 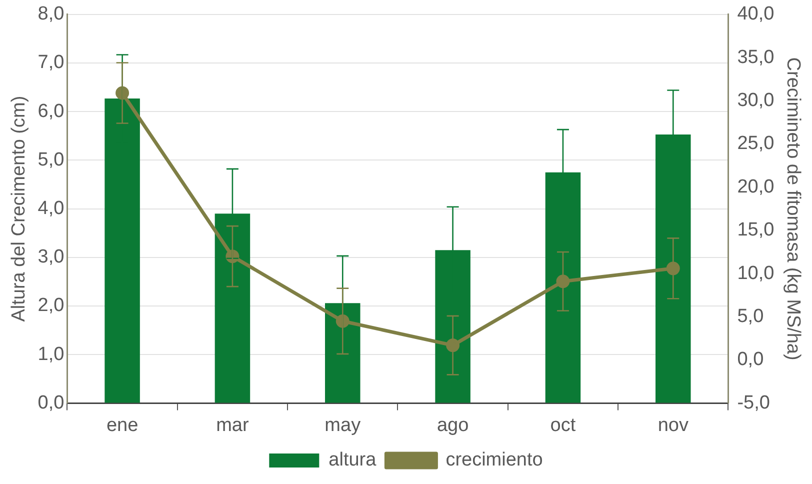 I want to click on legend-label: crecimiento, so click(x=494, y=460).